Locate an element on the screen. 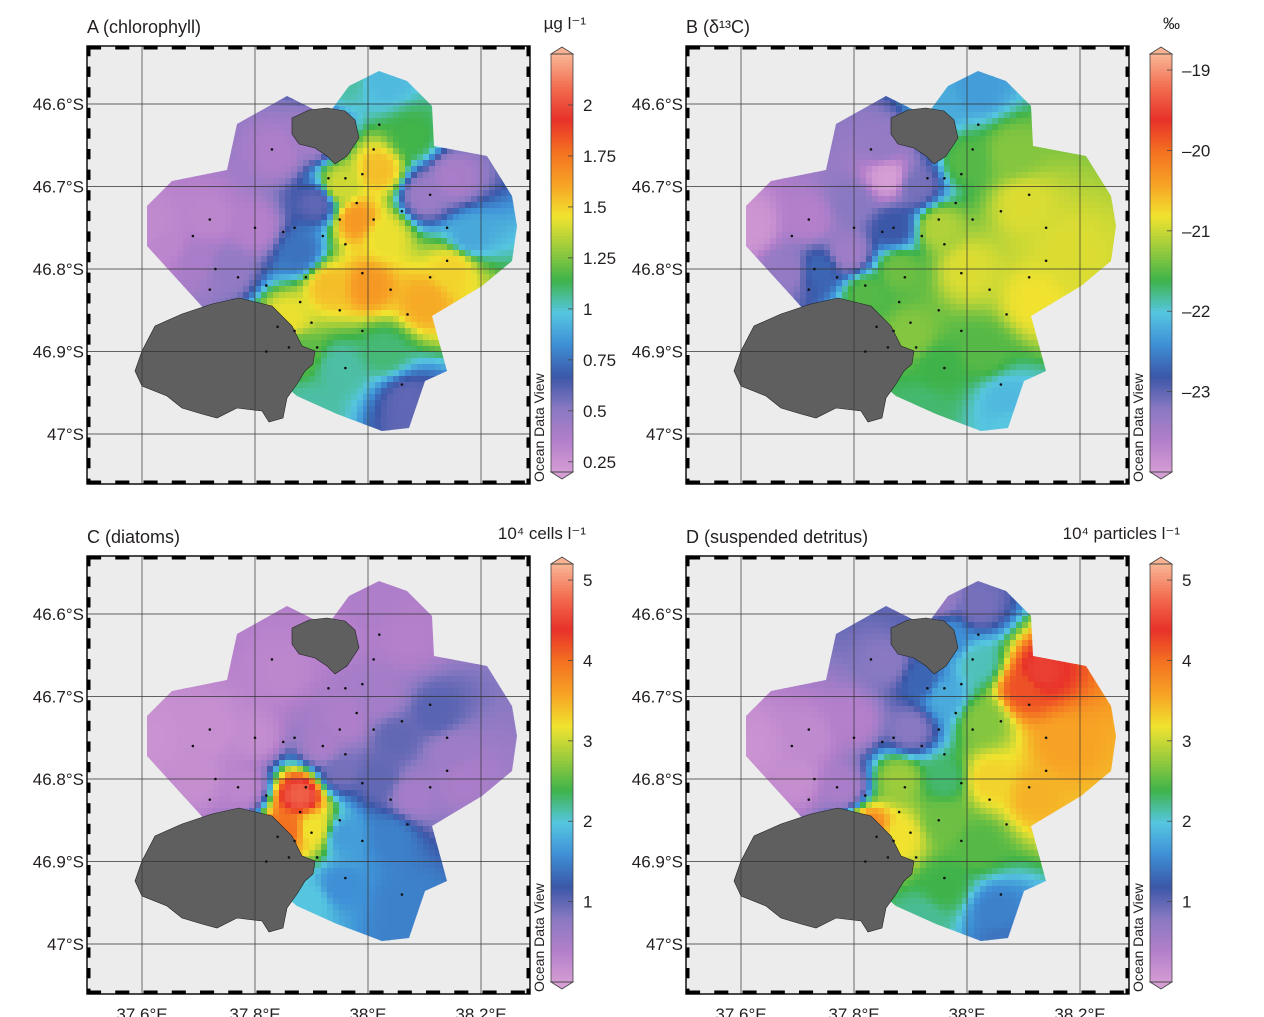 Image resolution: width=1264 pixels, height=1017 pixels. colorbar-unit: 10⁴ particles l⁻¹ is located at coordinates (1122, 533).